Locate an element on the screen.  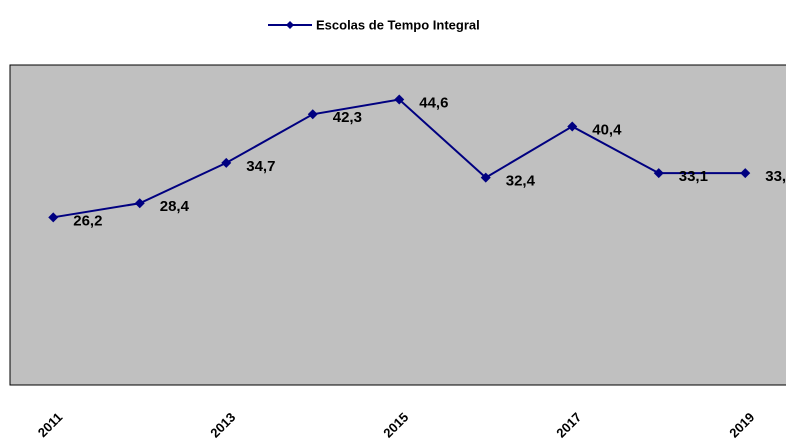
data-label: 32,4 is located at coordinates (521, 181).